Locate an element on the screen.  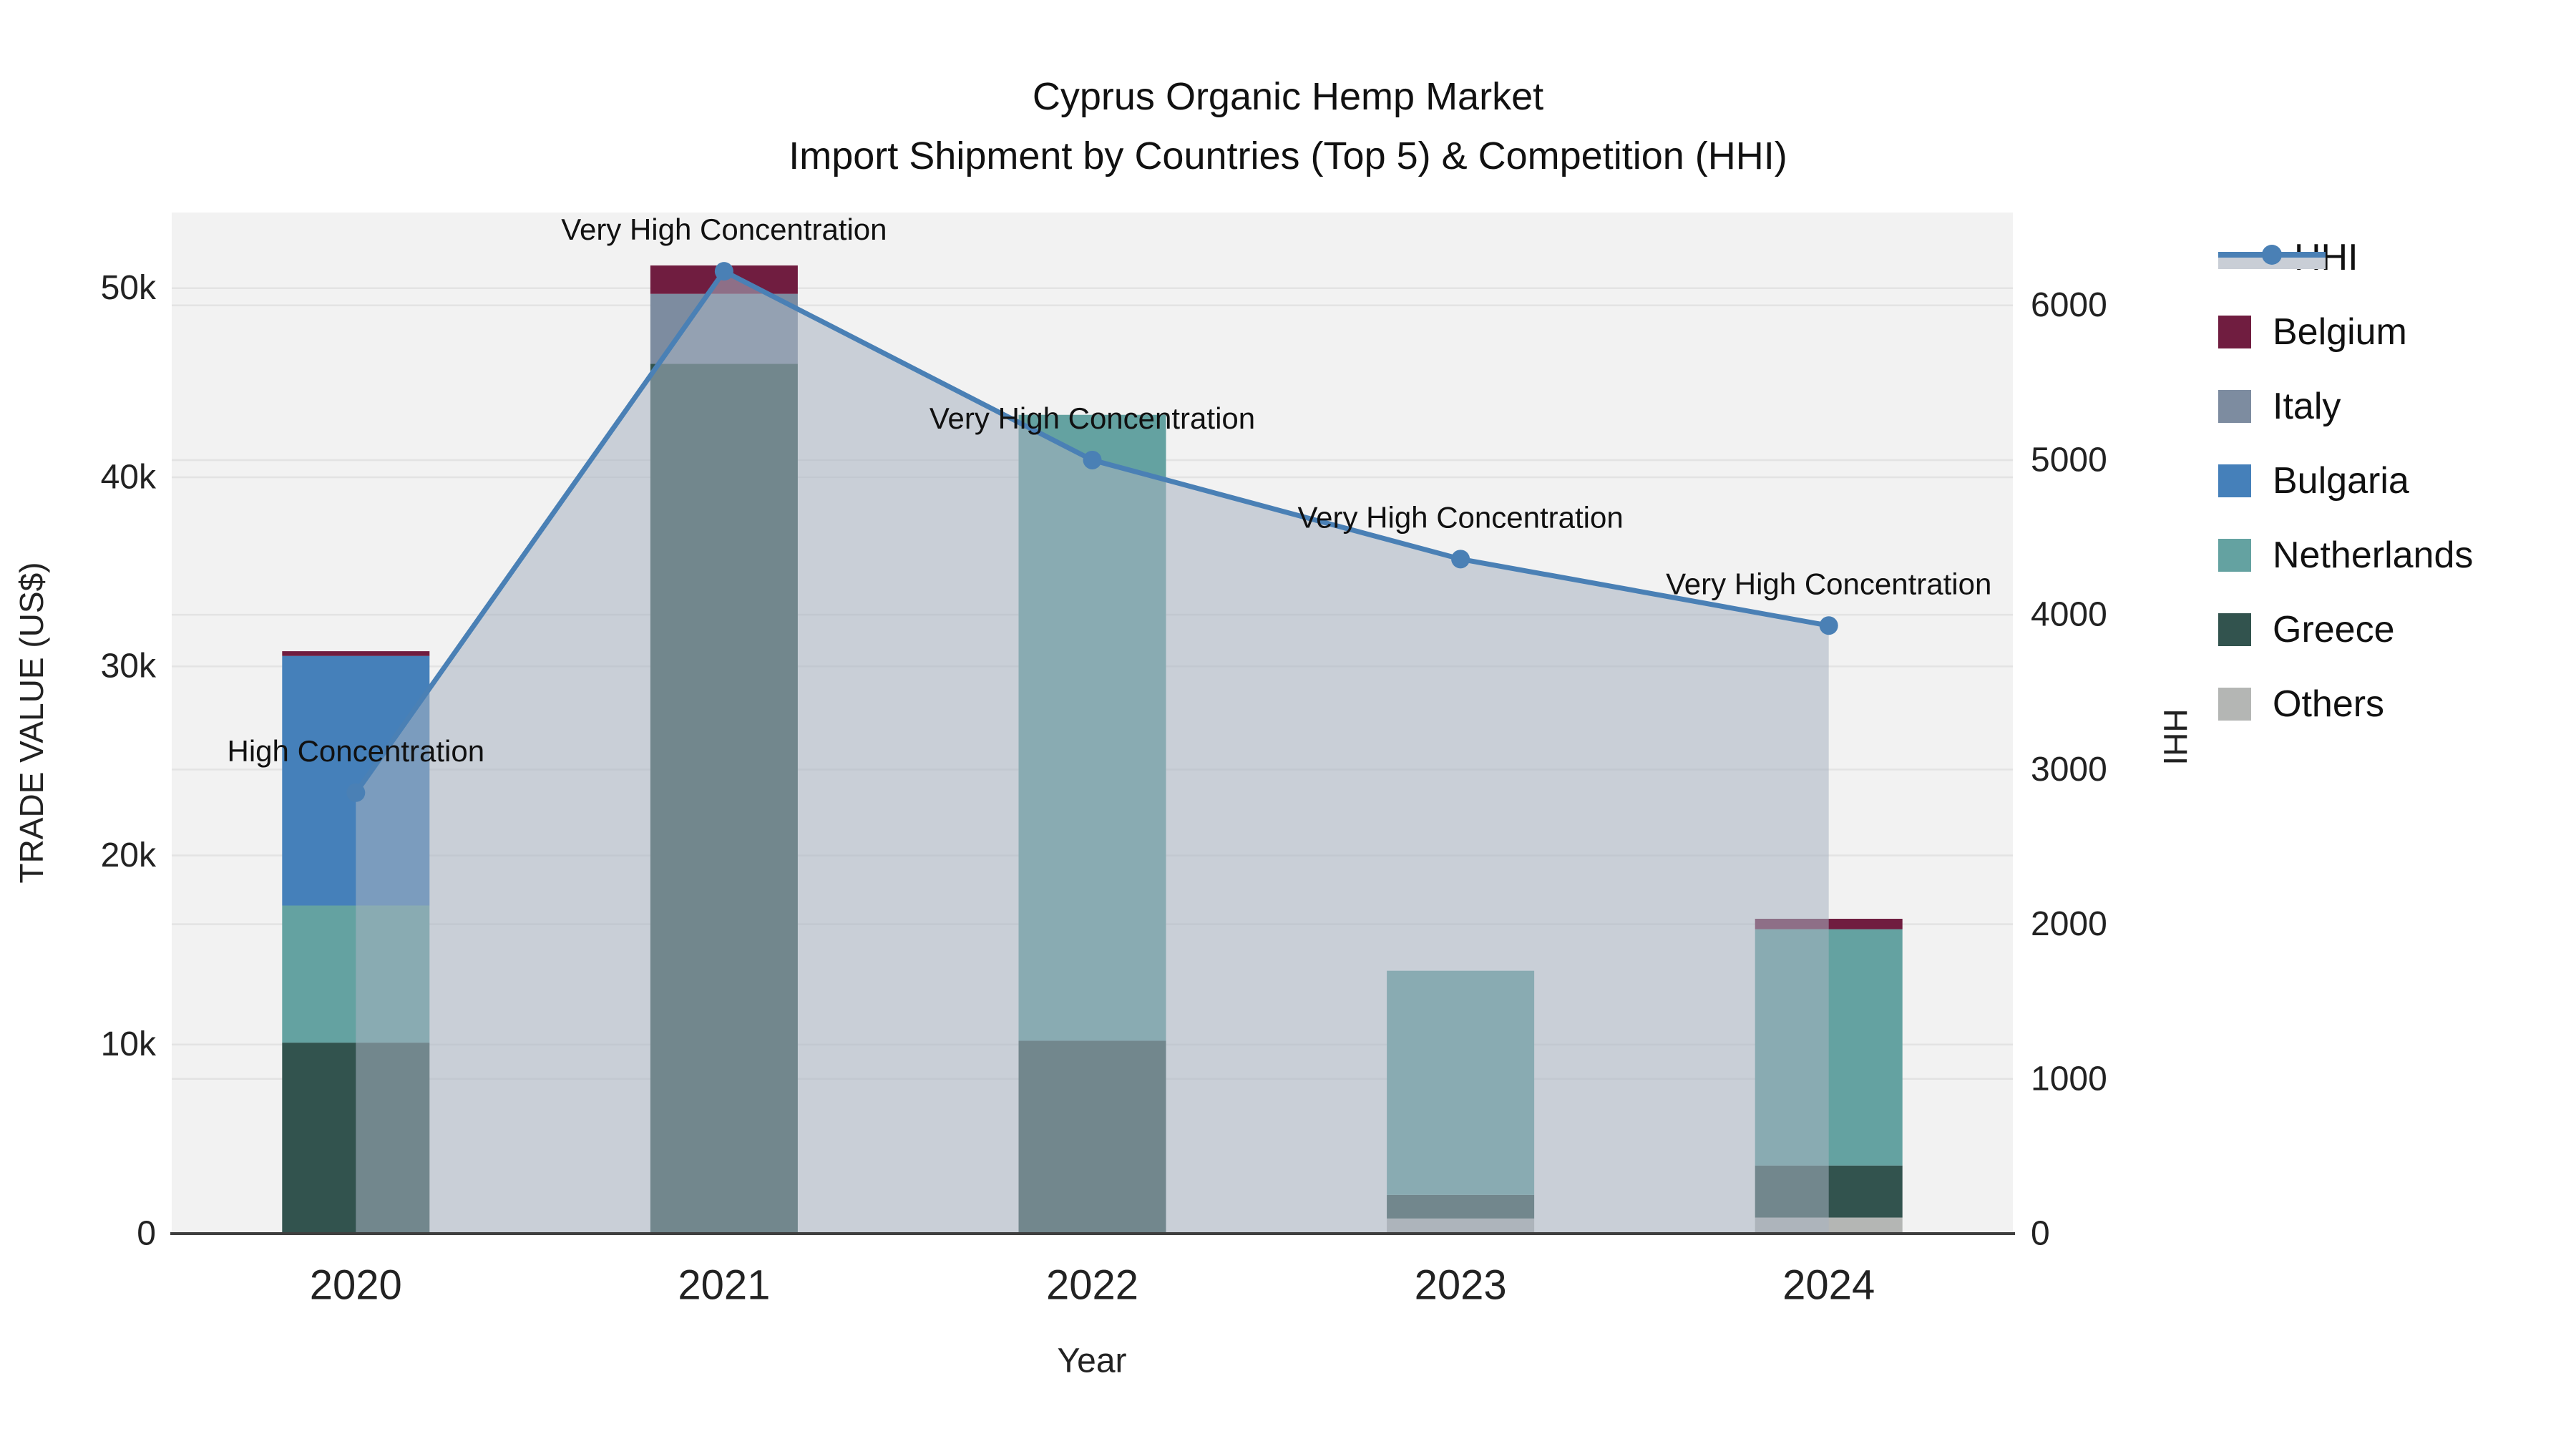
y-left-tick: 0 is located at coordinates (146, 1234).